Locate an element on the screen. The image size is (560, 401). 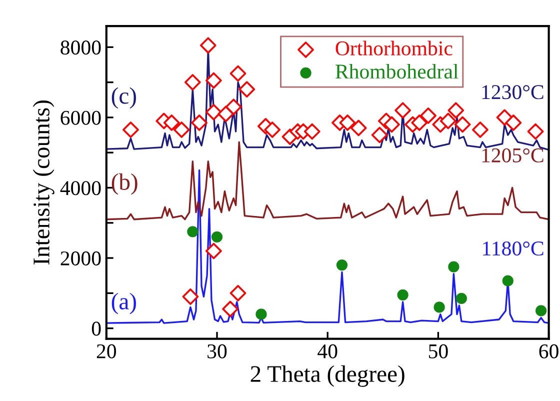
legend-label: Rhombohedral is located at coordinates (397, 71).